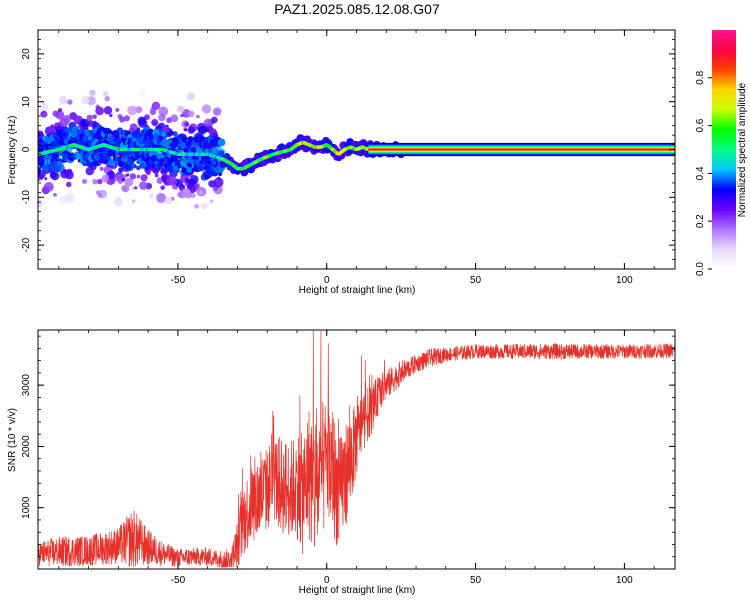 The width and height of the screenshot is (750, 600). What do you see at coordinates (367, 149) in the screenshot?
I see `spectrogram-ridge-blob` at bounding box center [367, 149].